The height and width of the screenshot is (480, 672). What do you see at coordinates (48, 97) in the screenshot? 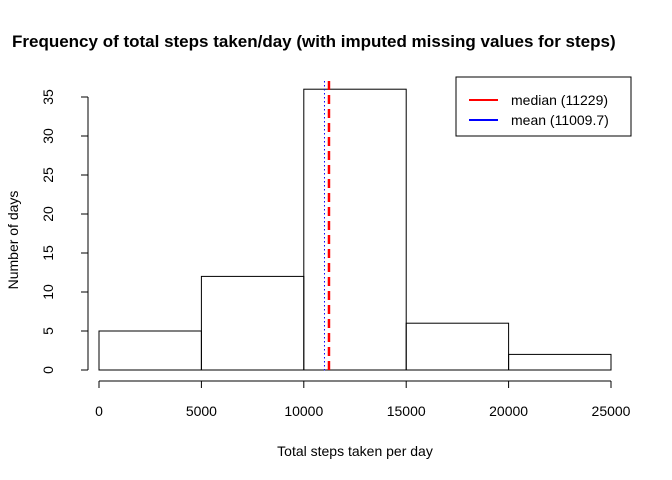
I see `y-tick-label: 35` at bounding box center [48, 97].